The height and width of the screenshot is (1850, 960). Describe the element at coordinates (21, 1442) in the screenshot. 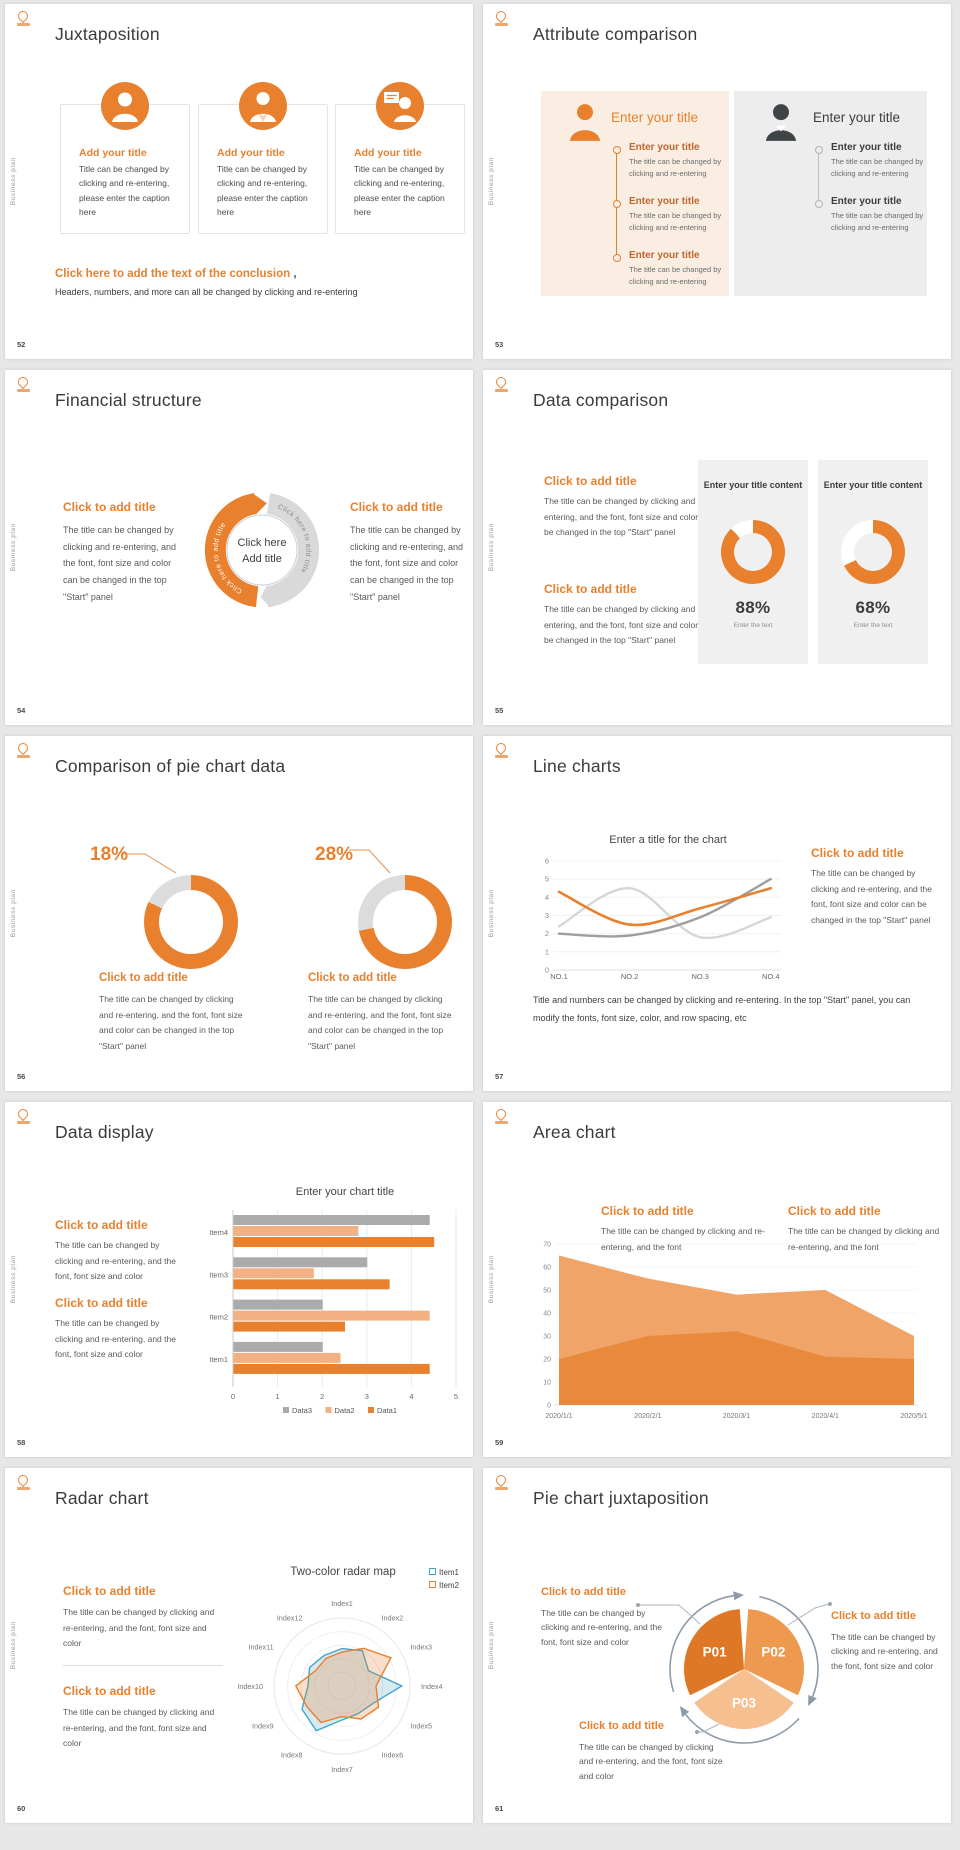

I see `slide-number: 58` at that location.